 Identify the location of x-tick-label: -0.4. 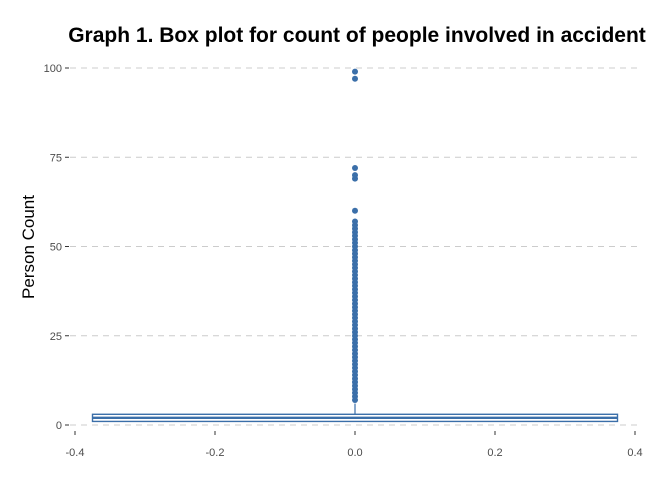
(75, 453).